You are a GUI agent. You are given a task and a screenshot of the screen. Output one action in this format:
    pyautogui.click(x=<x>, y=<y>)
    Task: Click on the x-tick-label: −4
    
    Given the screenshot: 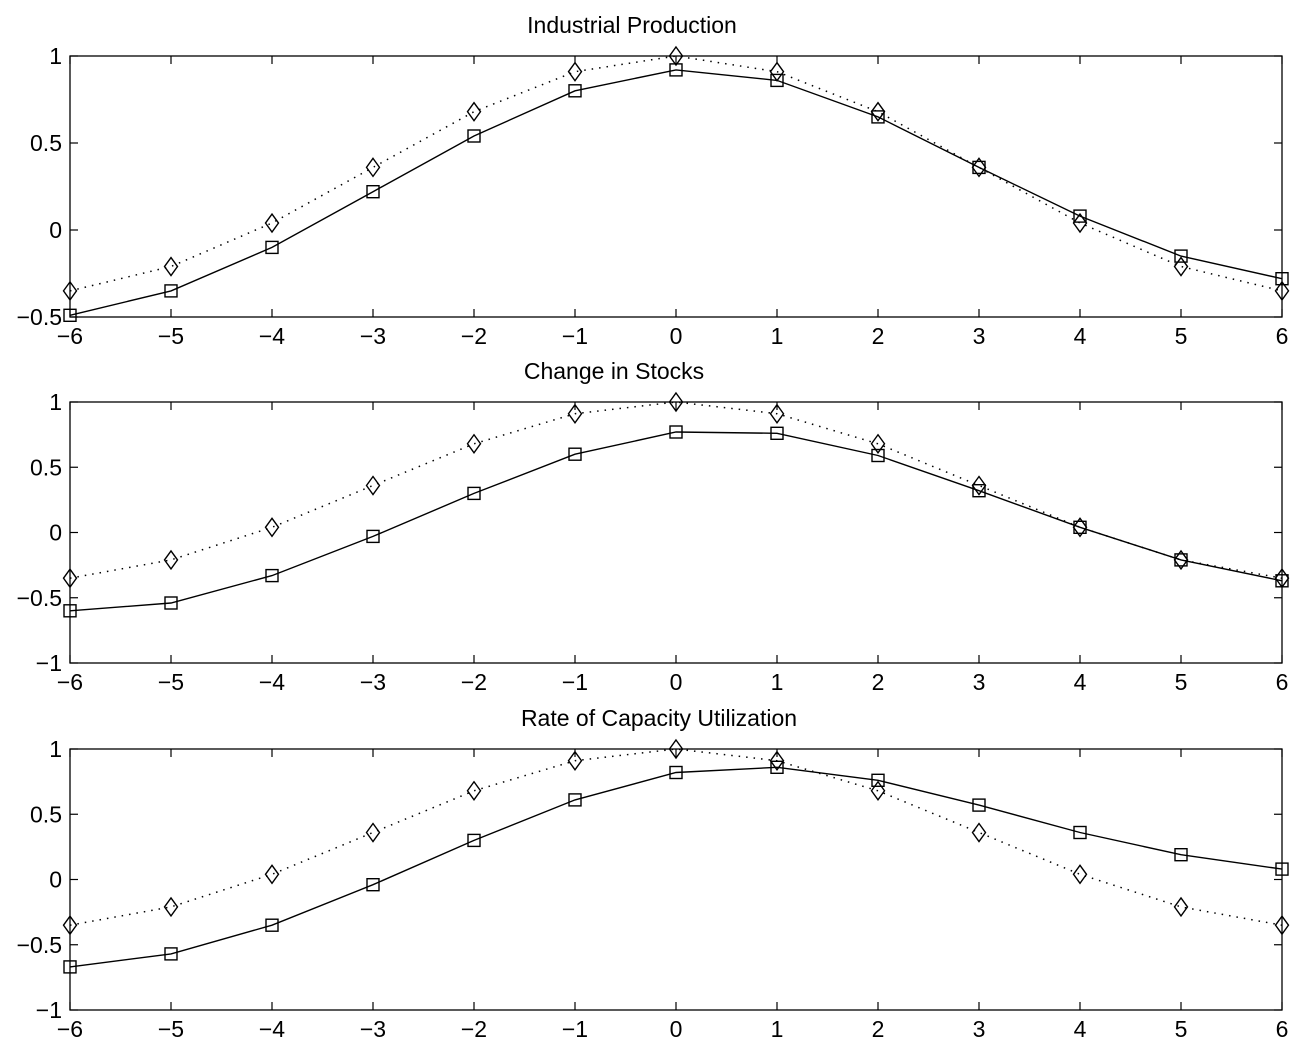 What is the action you would take?
    pyautogui.click(x=272, y=336)
    